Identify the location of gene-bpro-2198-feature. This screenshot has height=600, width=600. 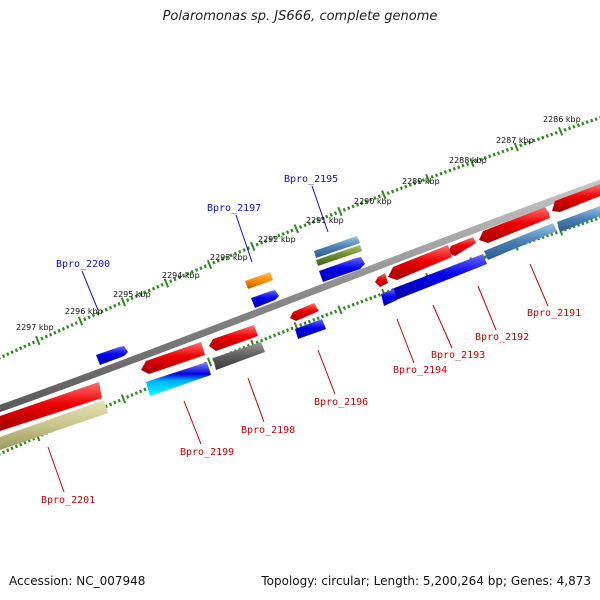
(239, 356).